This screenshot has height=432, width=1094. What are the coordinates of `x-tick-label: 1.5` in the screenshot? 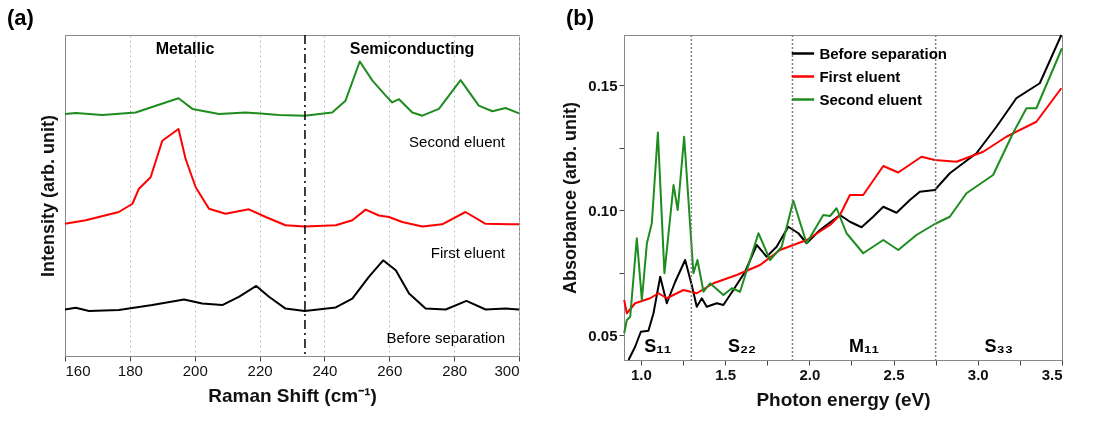 It's located at (726, 374).